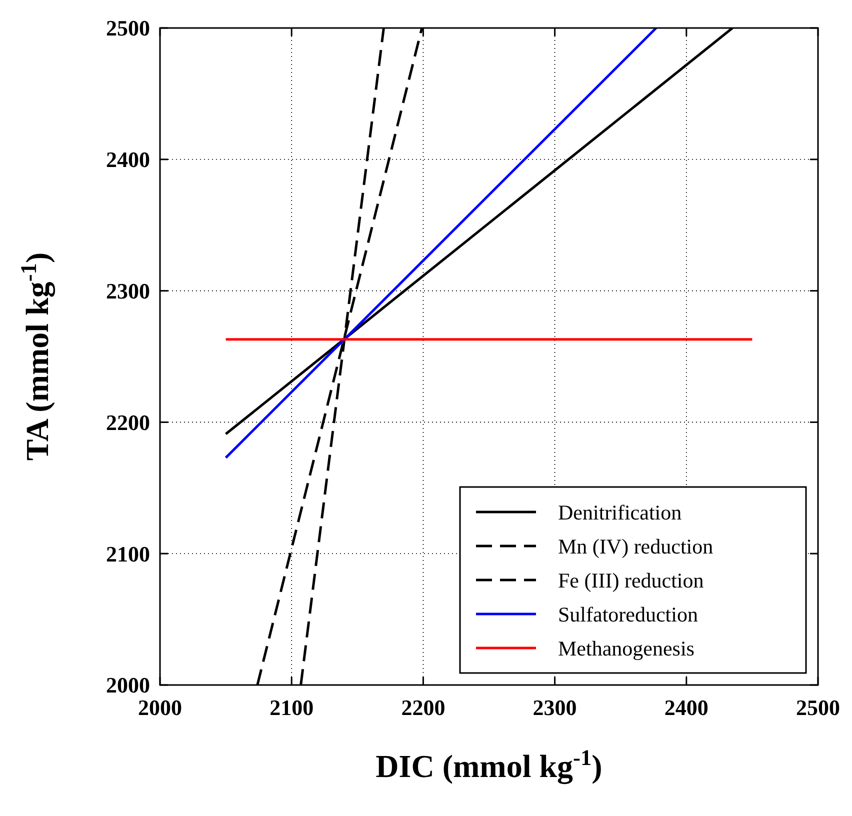 The width and height of the screenshot is (852, 816). I want to click on y-tick-label: 2400, so click(128, 159).